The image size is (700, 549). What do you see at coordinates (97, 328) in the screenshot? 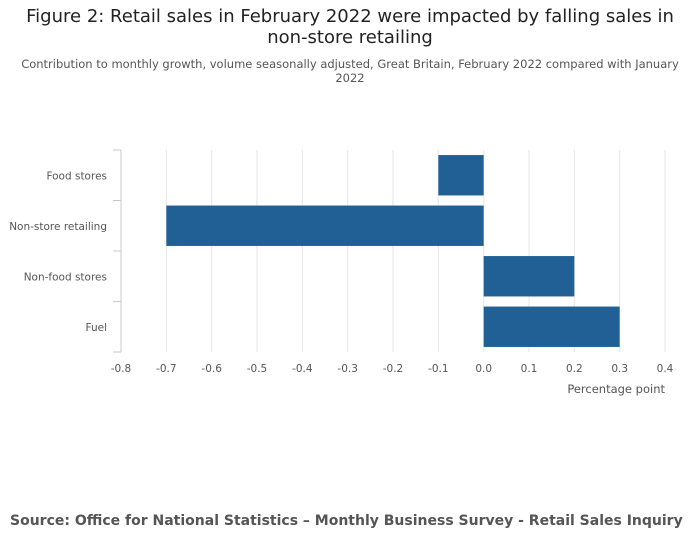
I see `y-tick-label-3: Fuel` at bounding box center [97, 328].